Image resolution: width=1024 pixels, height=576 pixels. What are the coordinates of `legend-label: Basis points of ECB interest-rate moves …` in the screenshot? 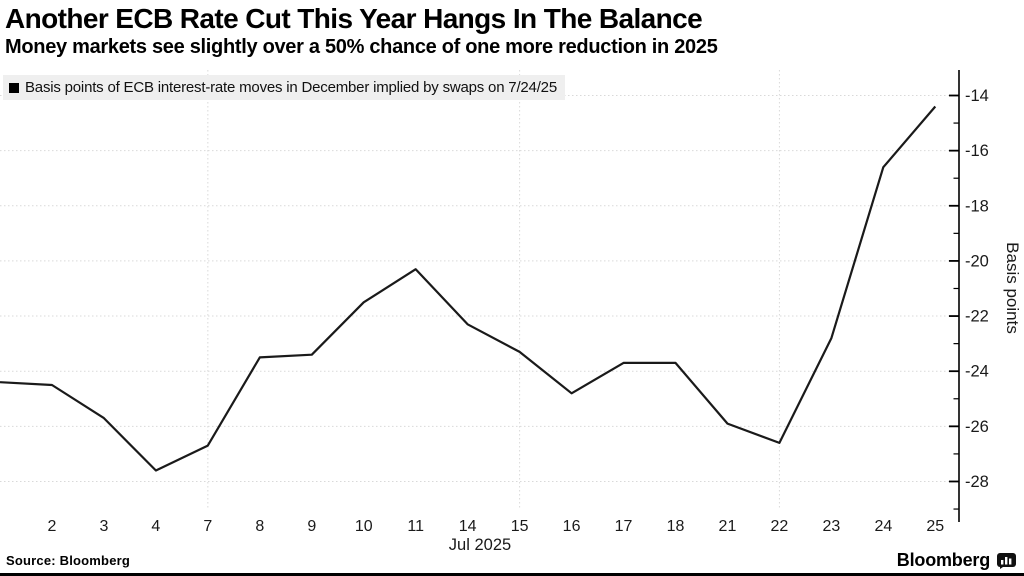 It's located at (291, 87).